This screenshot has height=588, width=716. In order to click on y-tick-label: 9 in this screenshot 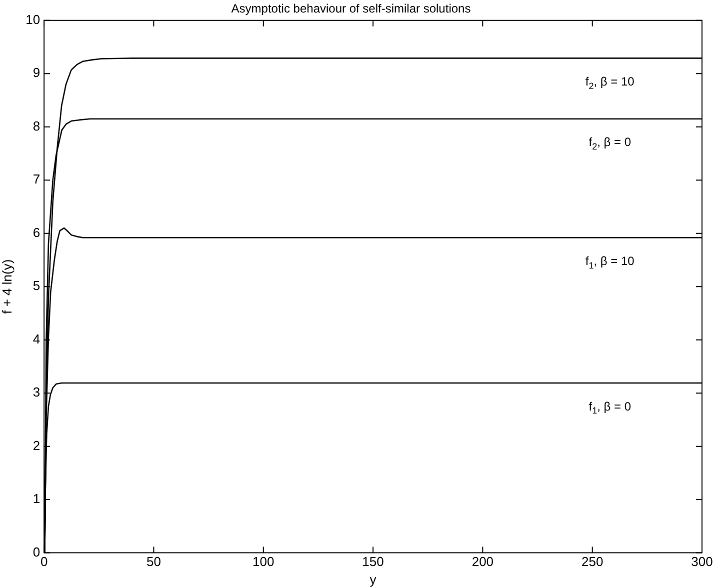, I will do `click(36, 72)`.